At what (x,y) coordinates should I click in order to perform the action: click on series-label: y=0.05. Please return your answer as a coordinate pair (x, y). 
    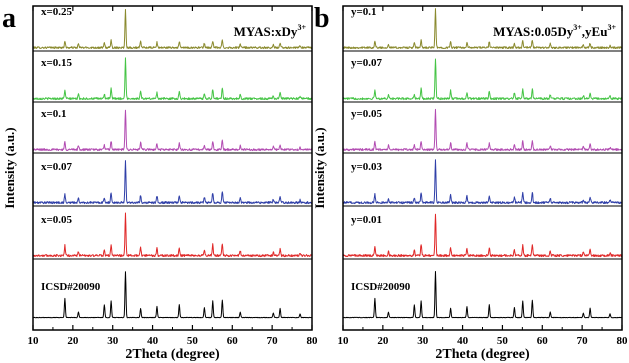
    Looking at the image, I should click on (367, 114).